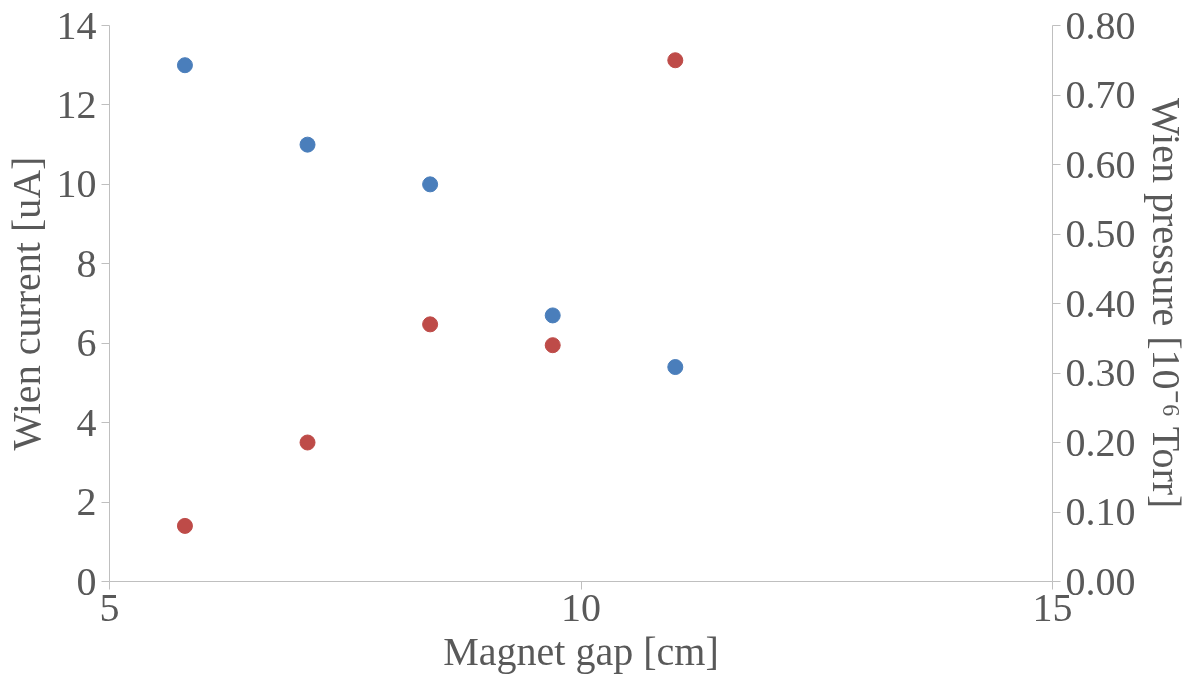  I want to click on y2-tick-label: 0.20, so click(1100, 442).